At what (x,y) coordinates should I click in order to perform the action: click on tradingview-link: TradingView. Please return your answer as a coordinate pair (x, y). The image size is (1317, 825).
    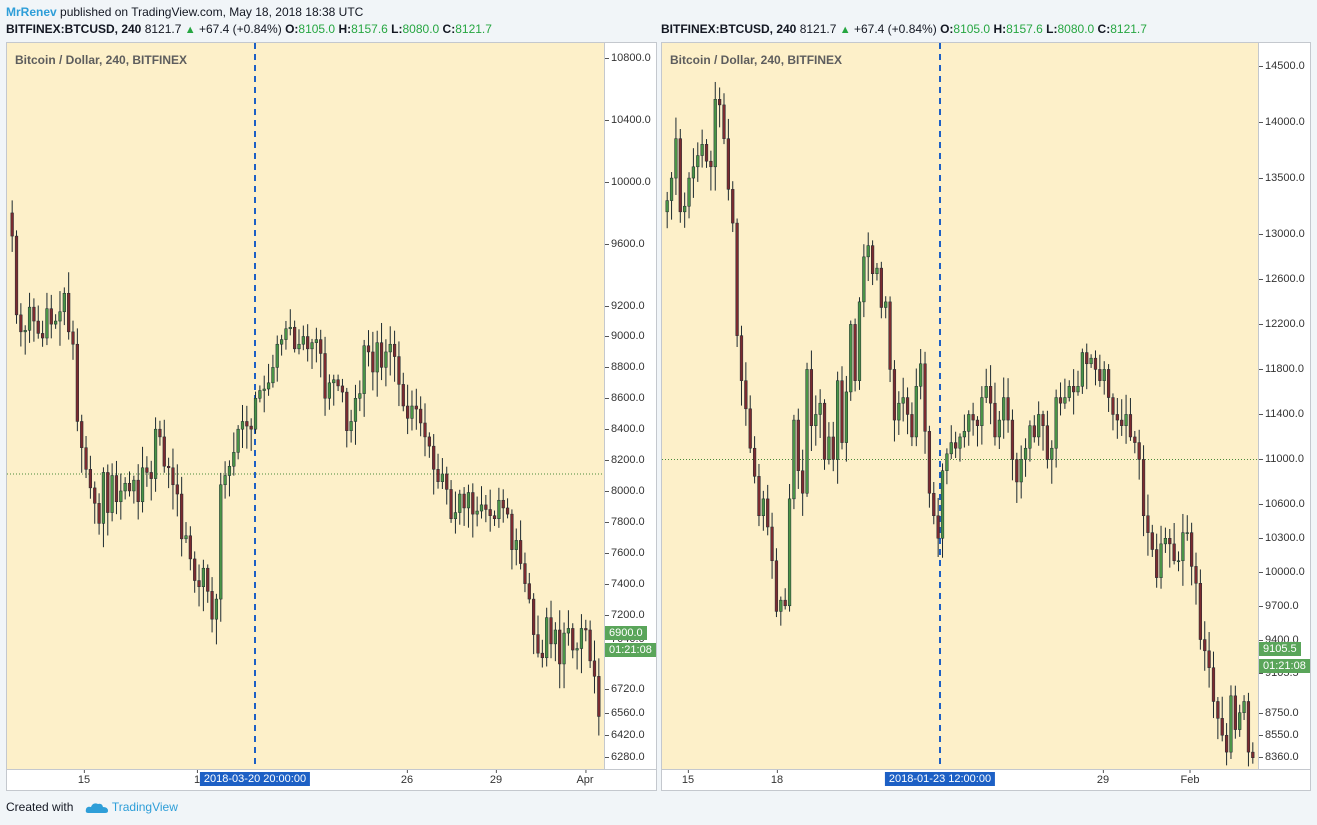
    Looking at the image, I should click on (131, 807).